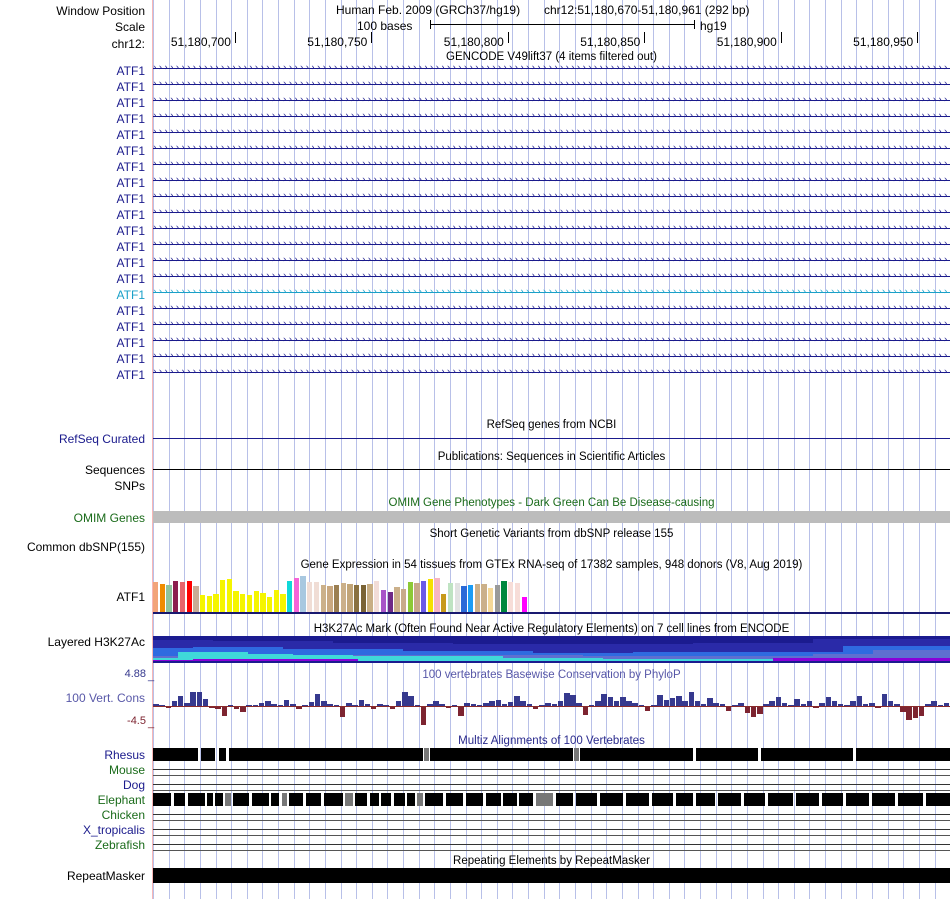  Describe the element at coordinates (551, 706) in the screenshot. I see `conservation-signal` at that location.